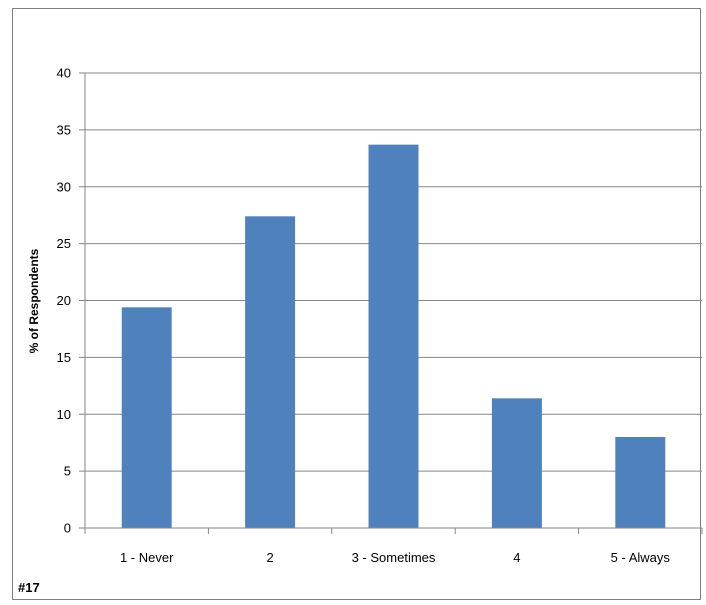 The width and height of the screenshot is (706, 605). I want to click on x-tick-label: 4, so click(516, 557).